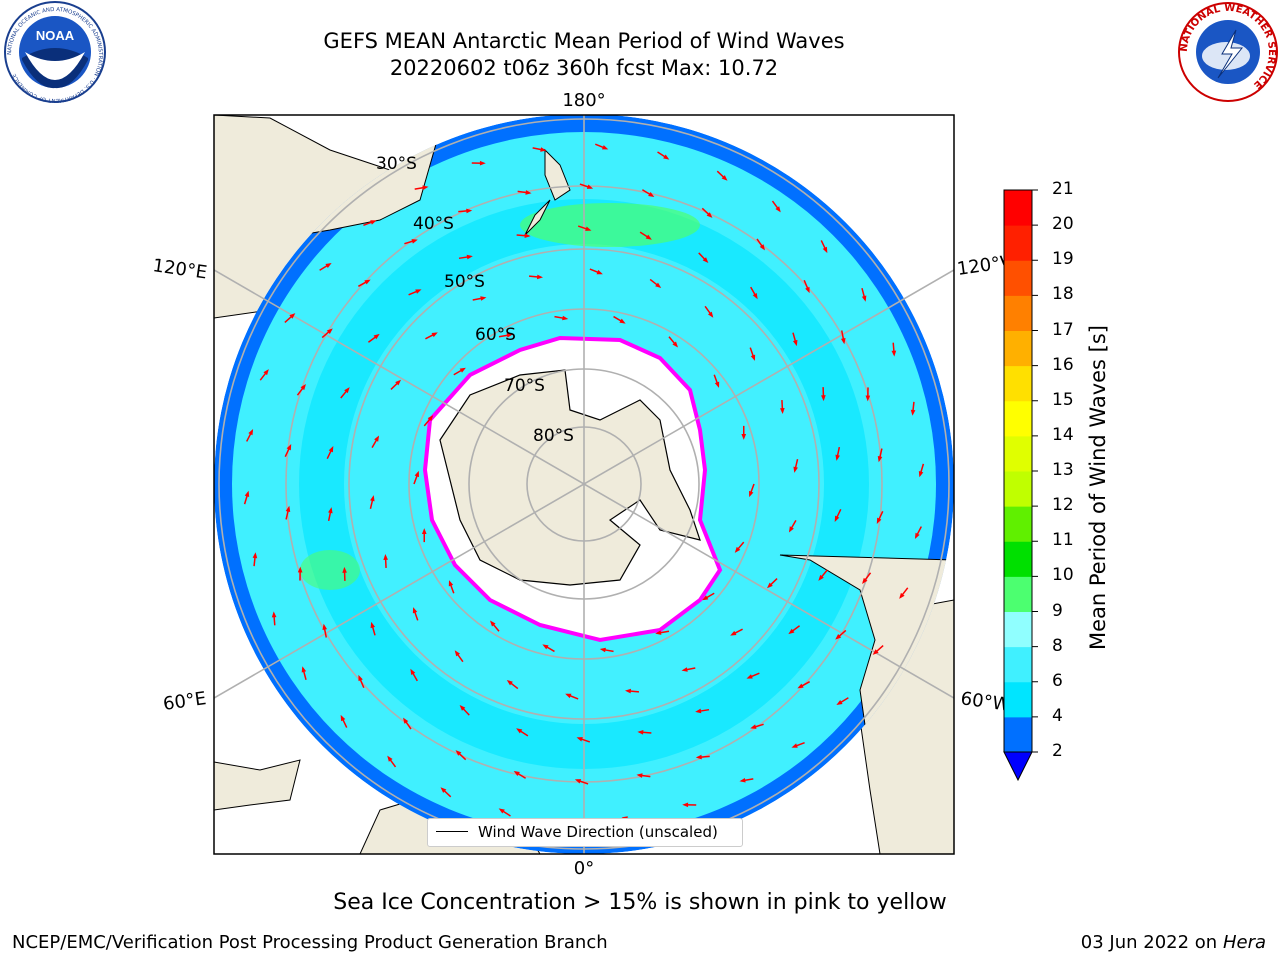 Image resolution: width=1280 pixels, height=960 pixels. I want to click on colorbar-tick-label: 17, so click(1063, 329).